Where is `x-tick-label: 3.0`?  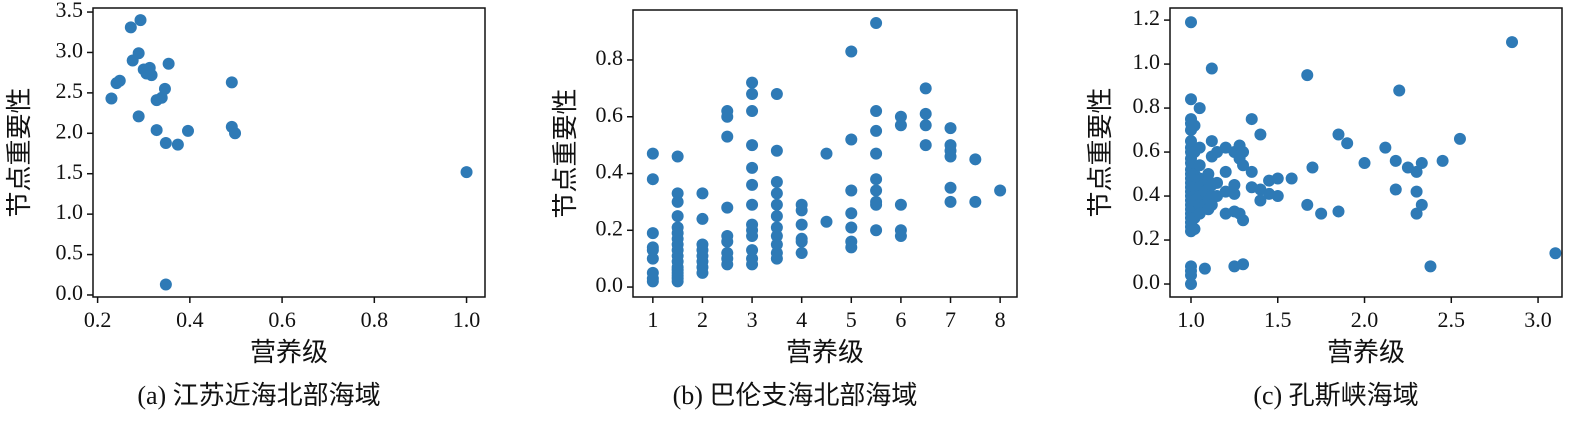
x-tick-label: 3.0 is located at coordinates (1538, 319).